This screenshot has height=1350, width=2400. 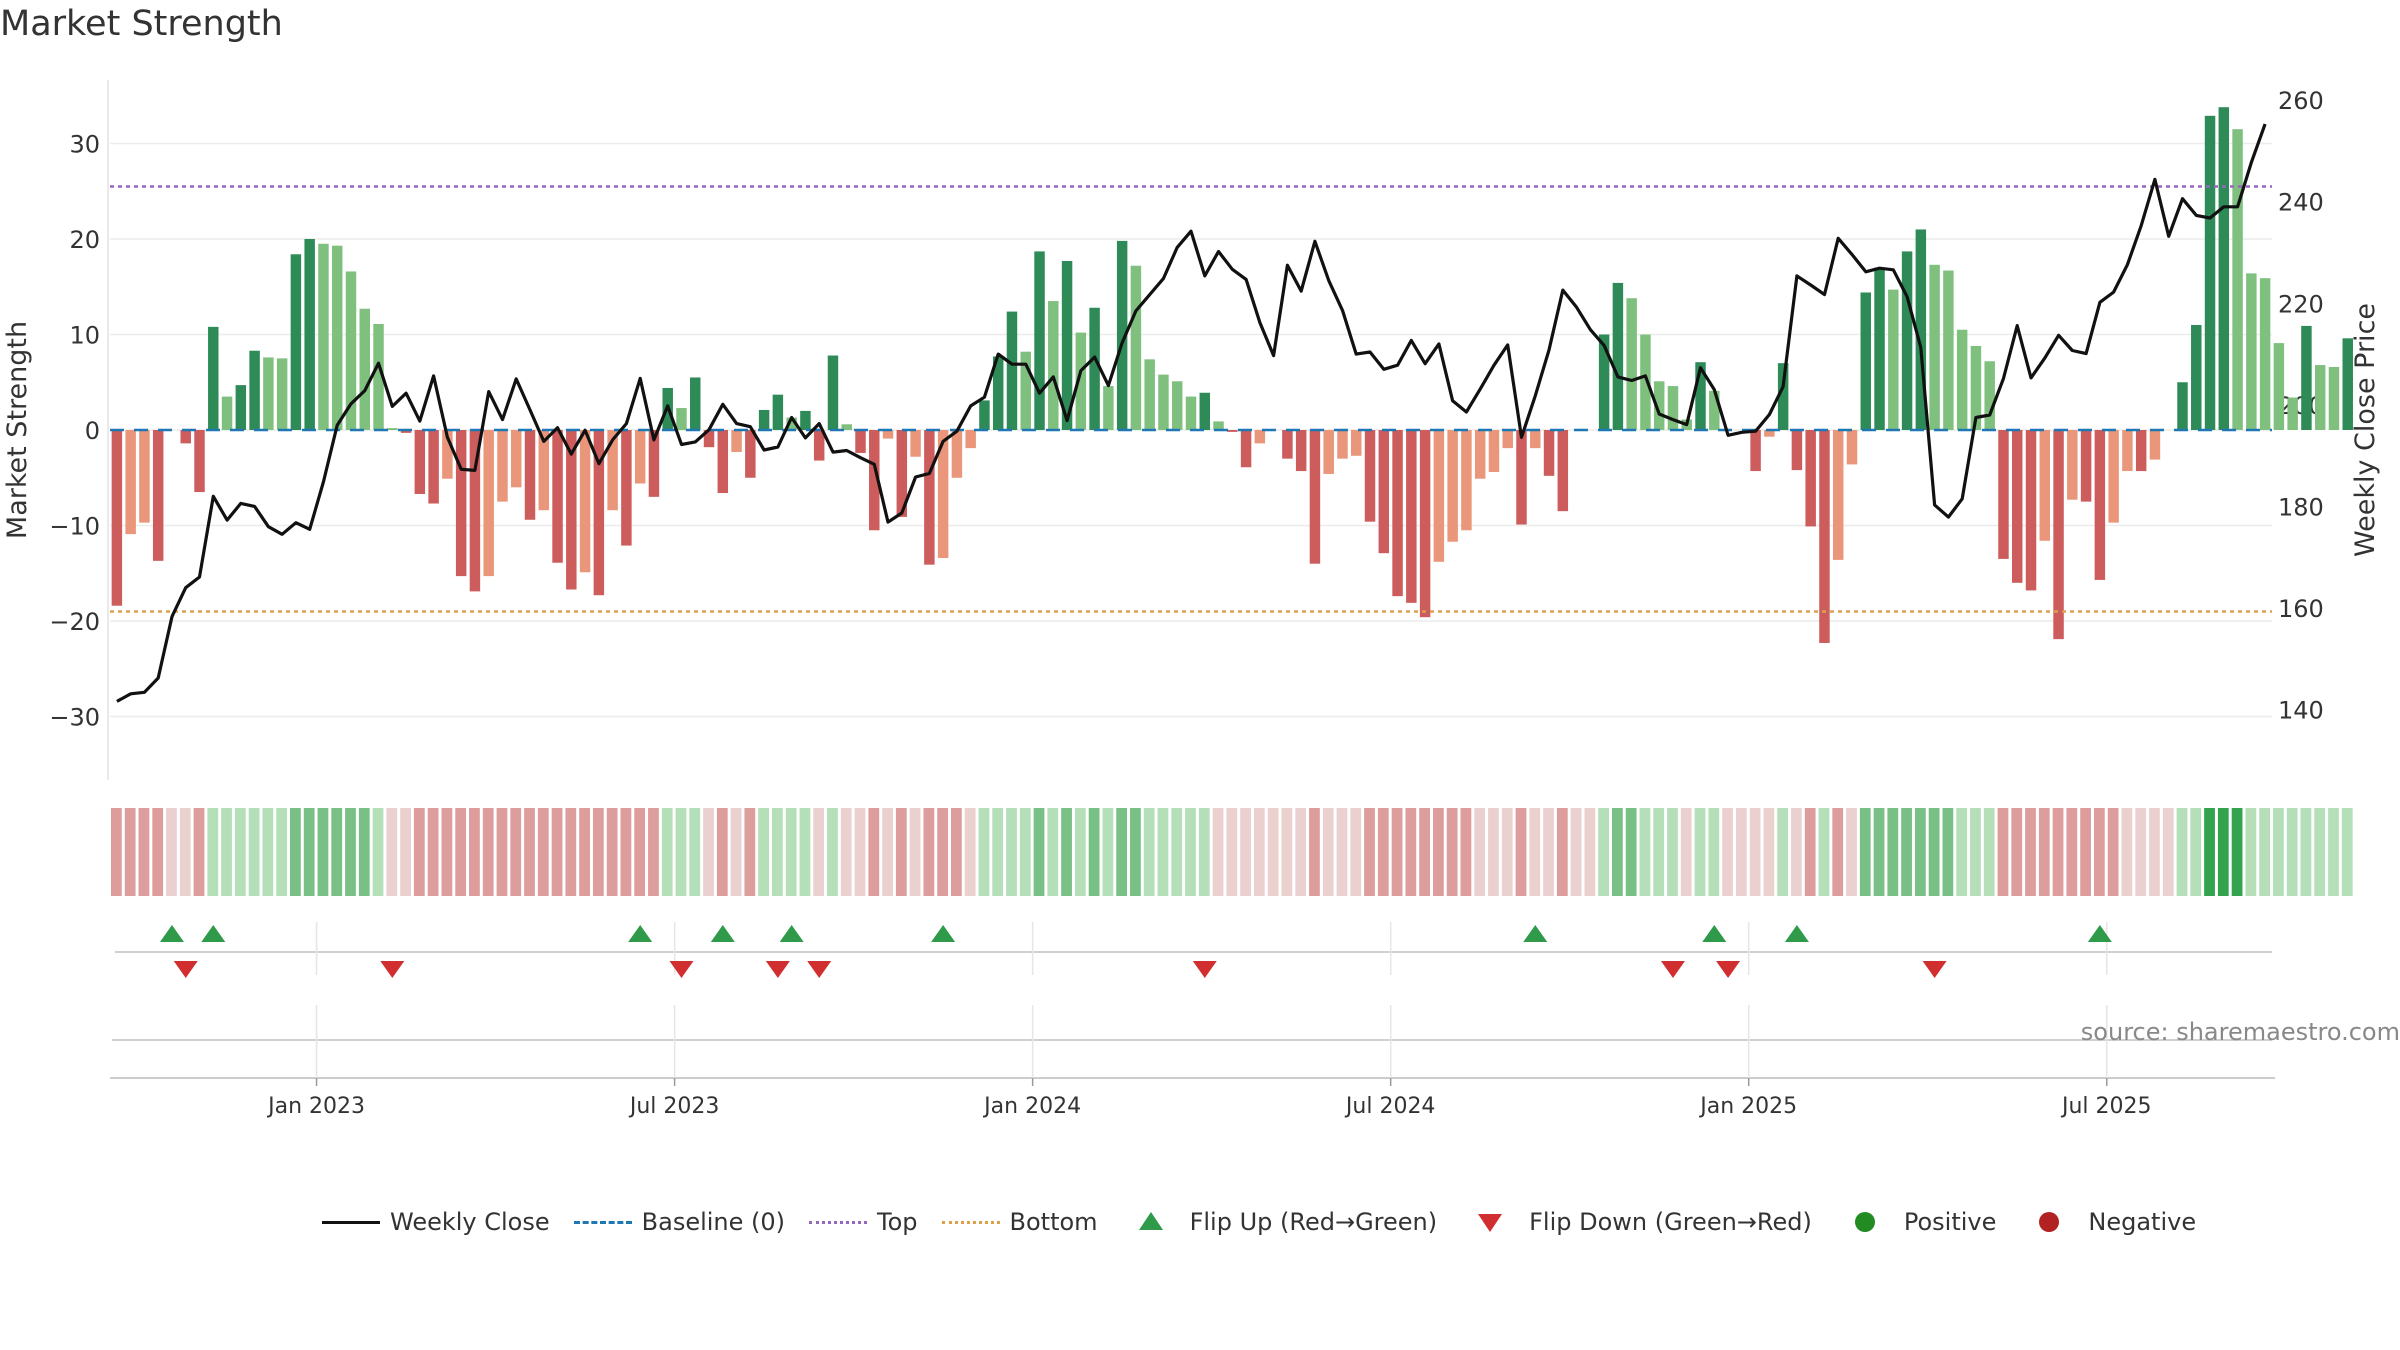 I want to click on weekly-close-swatch, so click(x=351, y=1222).